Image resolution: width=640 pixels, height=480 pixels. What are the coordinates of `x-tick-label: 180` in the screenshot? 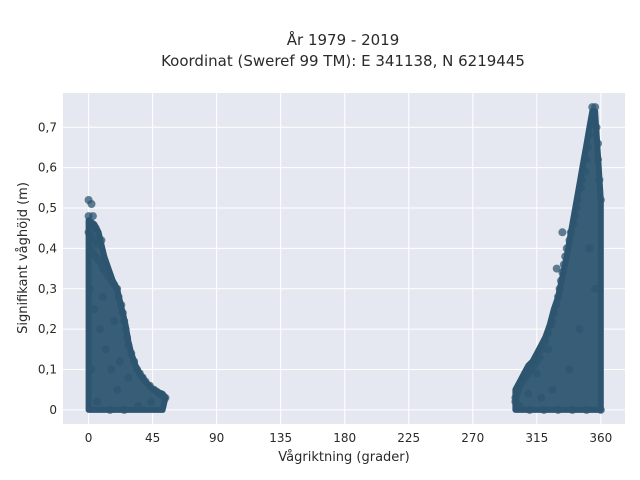 It's located at (344, 438).